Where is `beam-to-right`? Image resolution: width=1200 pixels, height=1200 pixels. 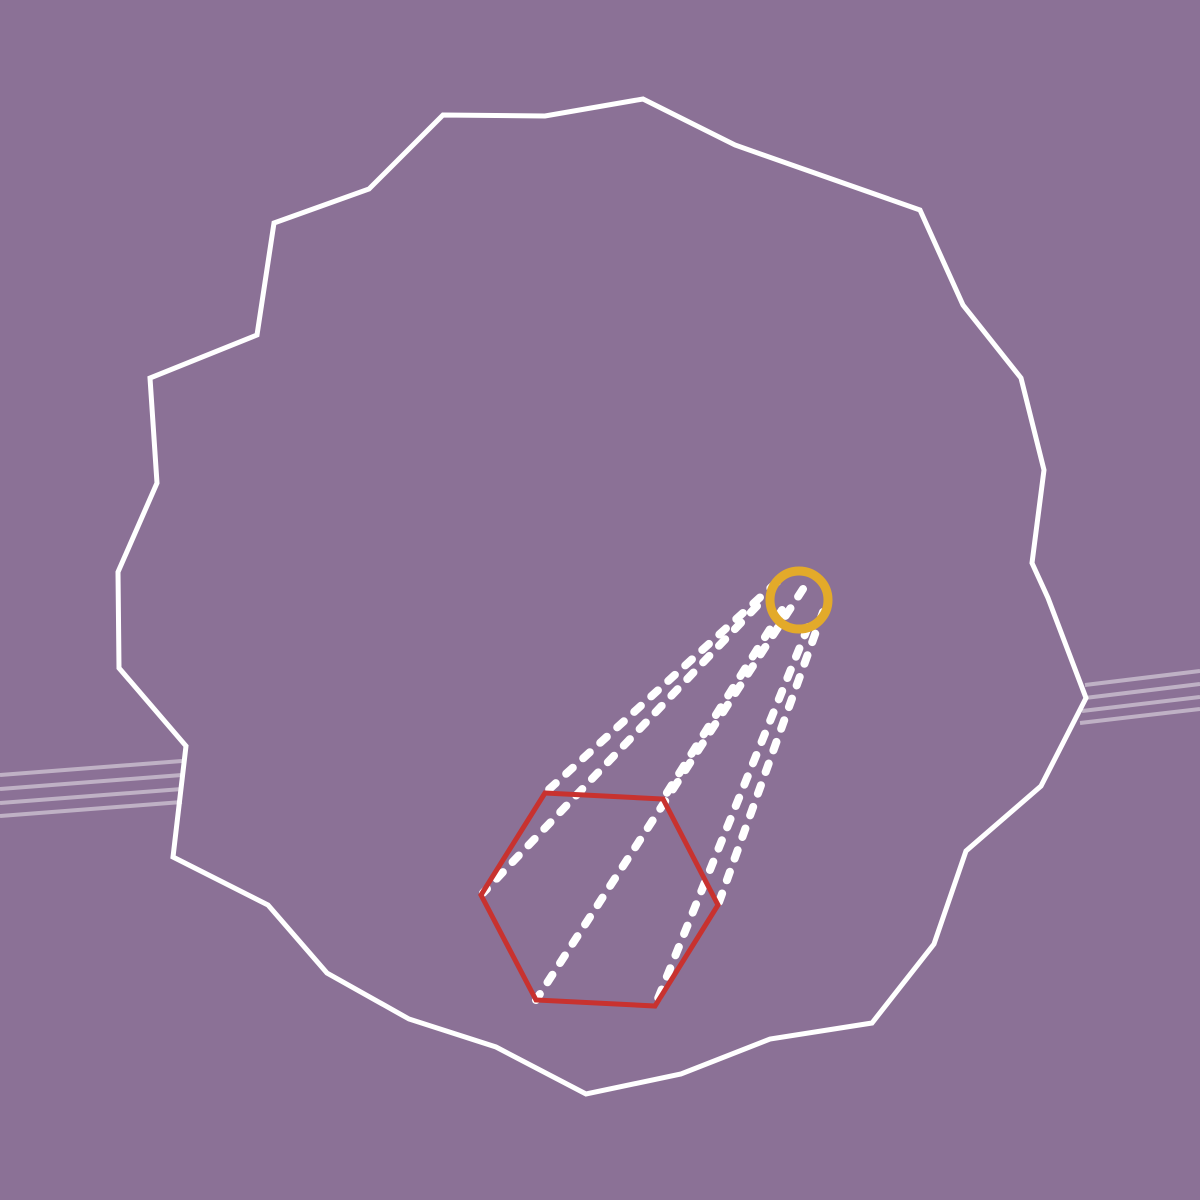 beam-to-right is located at coordinates (770, 758).